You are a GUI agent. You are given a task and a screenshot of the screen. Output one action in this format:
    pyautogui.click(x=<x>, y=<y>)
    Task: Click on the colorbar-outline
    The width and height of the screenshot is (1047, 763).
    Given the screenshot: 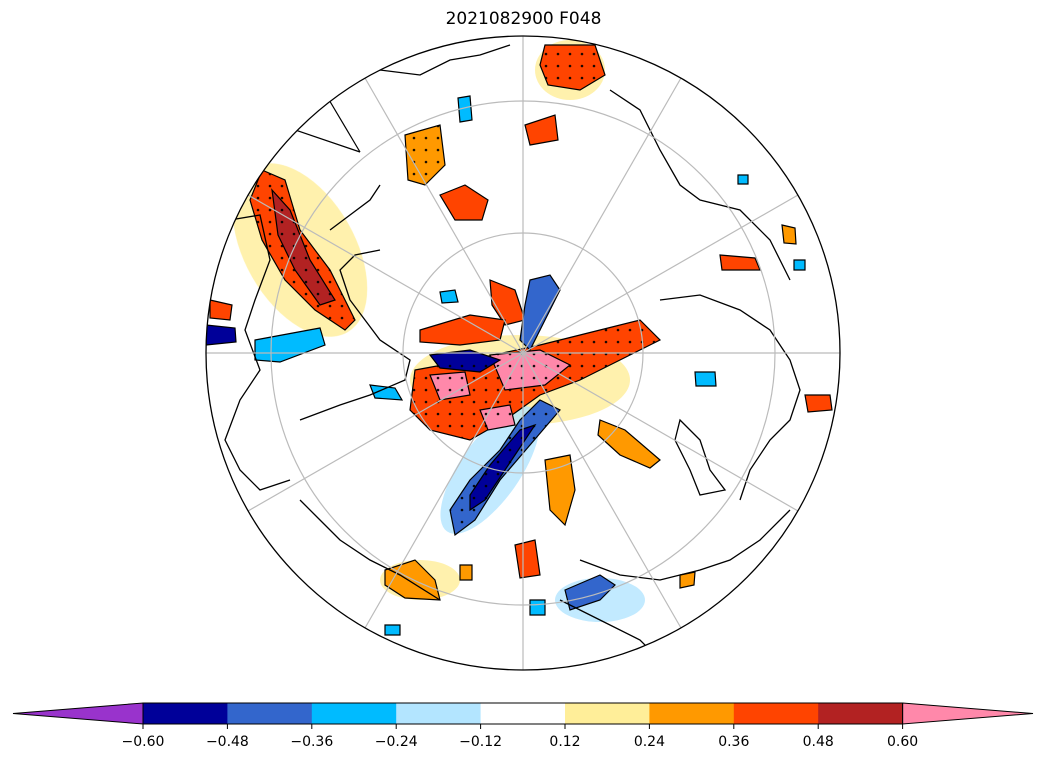 What is the action you would take?
    pyautogui.click(x=523, y=713)
    